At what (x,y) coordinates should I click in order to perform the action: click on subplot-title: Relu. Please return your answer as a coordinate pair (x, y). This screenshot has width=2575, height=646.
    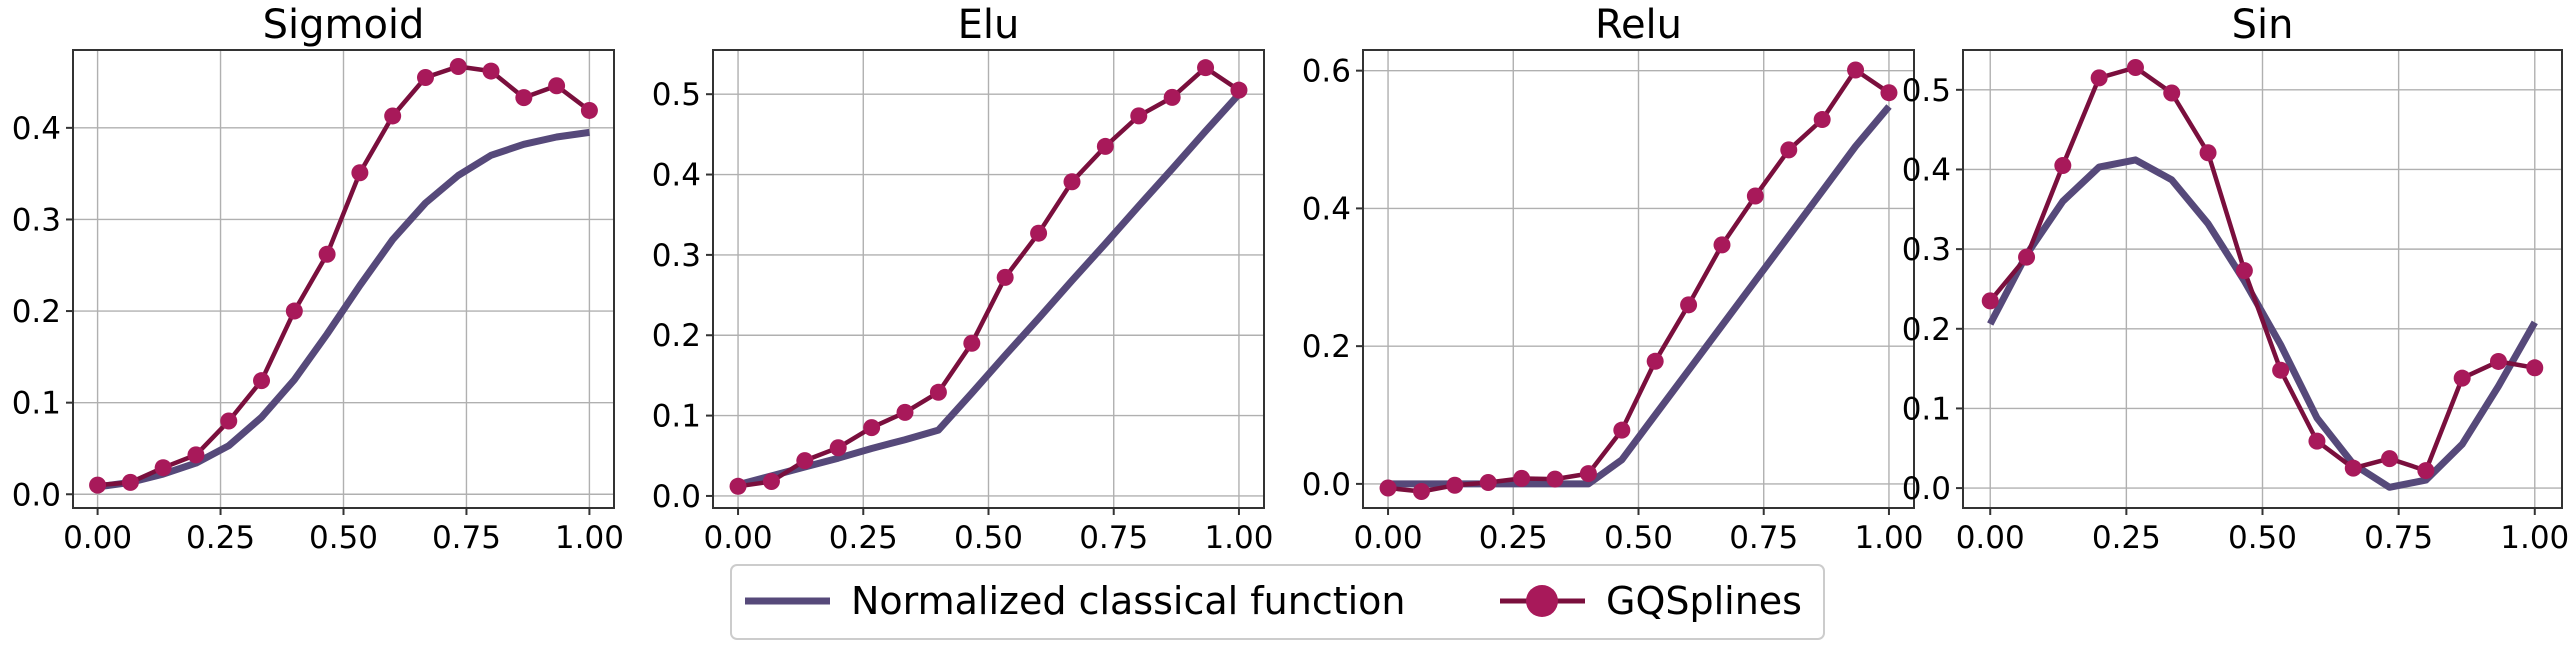
    Looking at the image, I should click on (1638, 25).